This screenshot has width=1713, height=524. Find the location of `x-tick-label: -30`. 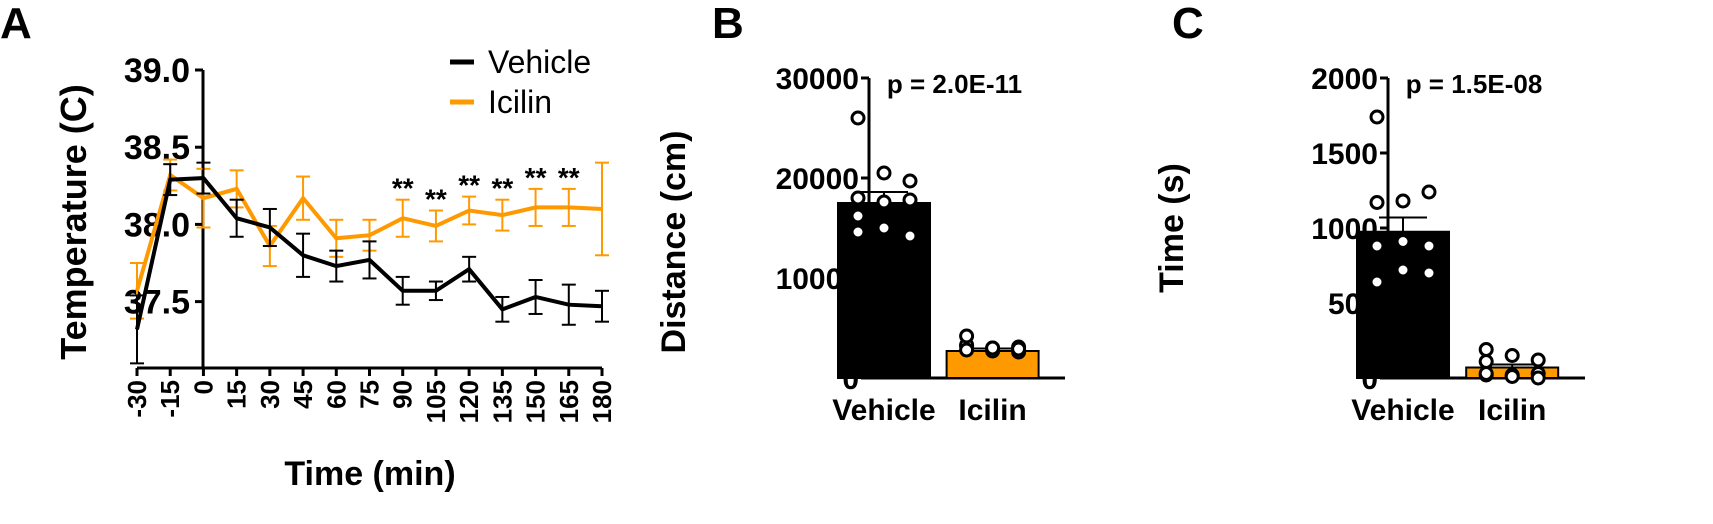

x-tick-label: -30 is located at coordinates (137, 399).